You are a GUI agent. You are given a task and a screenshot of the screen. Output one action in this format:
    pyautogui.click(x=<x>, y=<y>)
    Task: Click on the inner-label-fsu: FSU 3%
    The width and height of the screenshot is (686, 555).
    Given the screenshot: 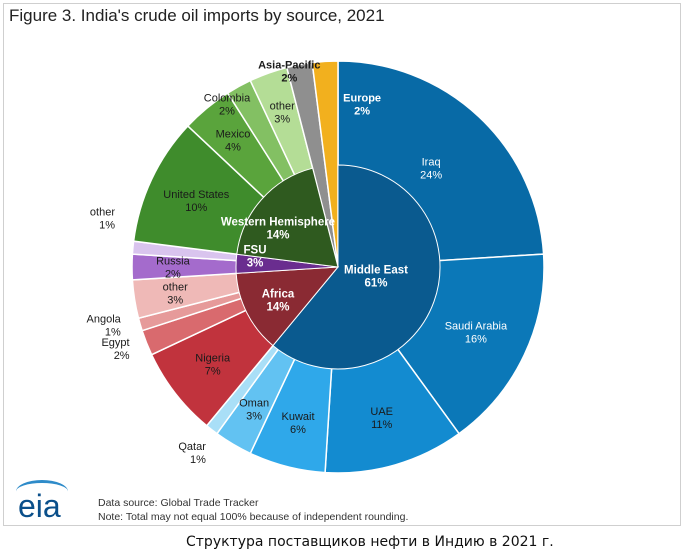 What is the action you would take?
    pyautogui.click(x=255, y=257)
    